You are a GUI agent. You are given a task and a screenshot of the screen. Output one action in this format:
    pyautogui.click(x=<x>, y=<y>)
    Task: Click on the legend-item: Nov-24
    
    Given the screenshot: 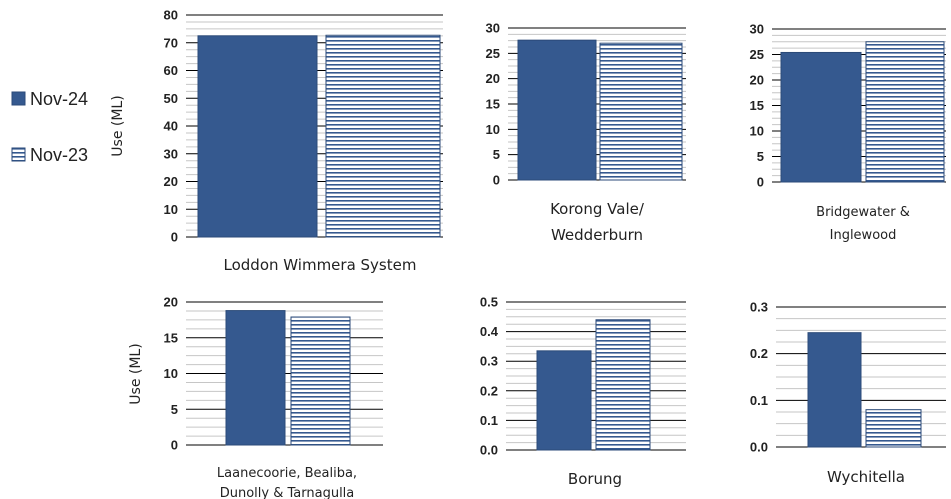 What is the action you would take?
    pyautogui.click(x=49, y=99)
    